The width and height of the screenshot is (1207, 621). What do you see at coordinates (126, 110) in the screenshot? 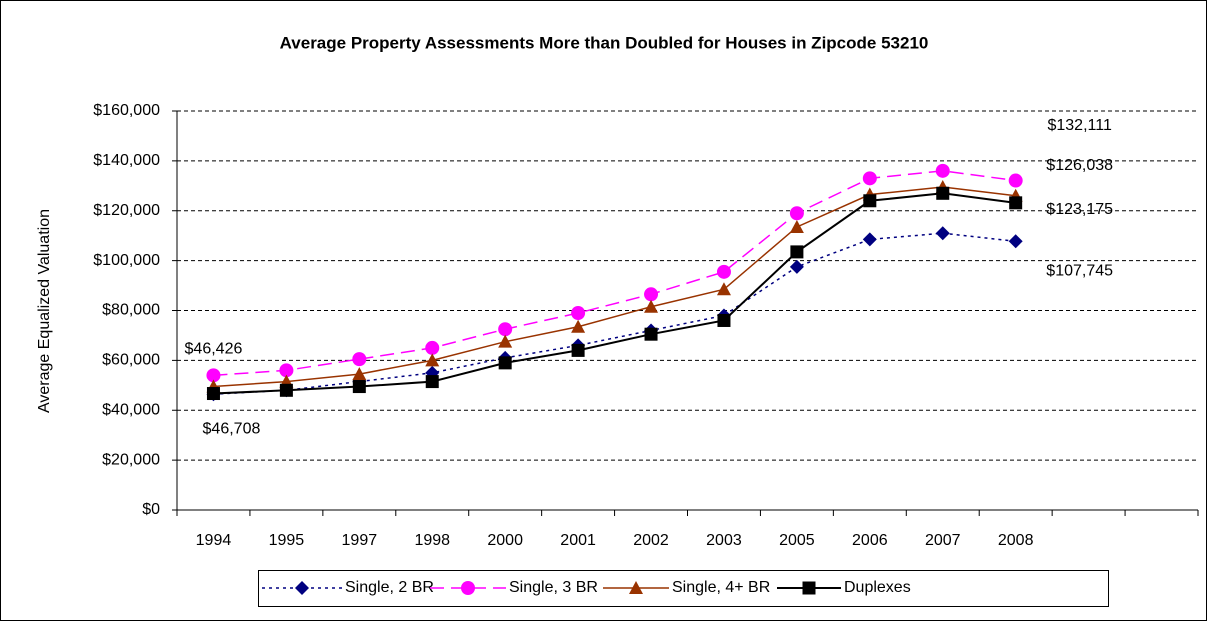
I see `y-tick-label: $160,000` at bounding box center [126, 110].